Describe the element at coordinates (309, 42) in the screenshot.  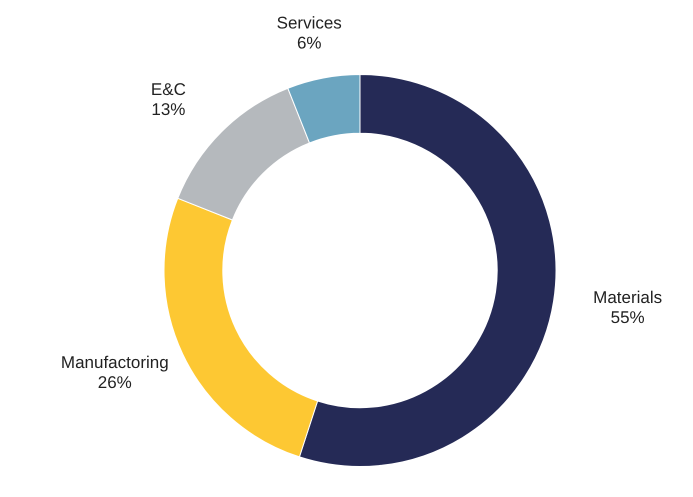
I see `data-label: 6%` at that location.